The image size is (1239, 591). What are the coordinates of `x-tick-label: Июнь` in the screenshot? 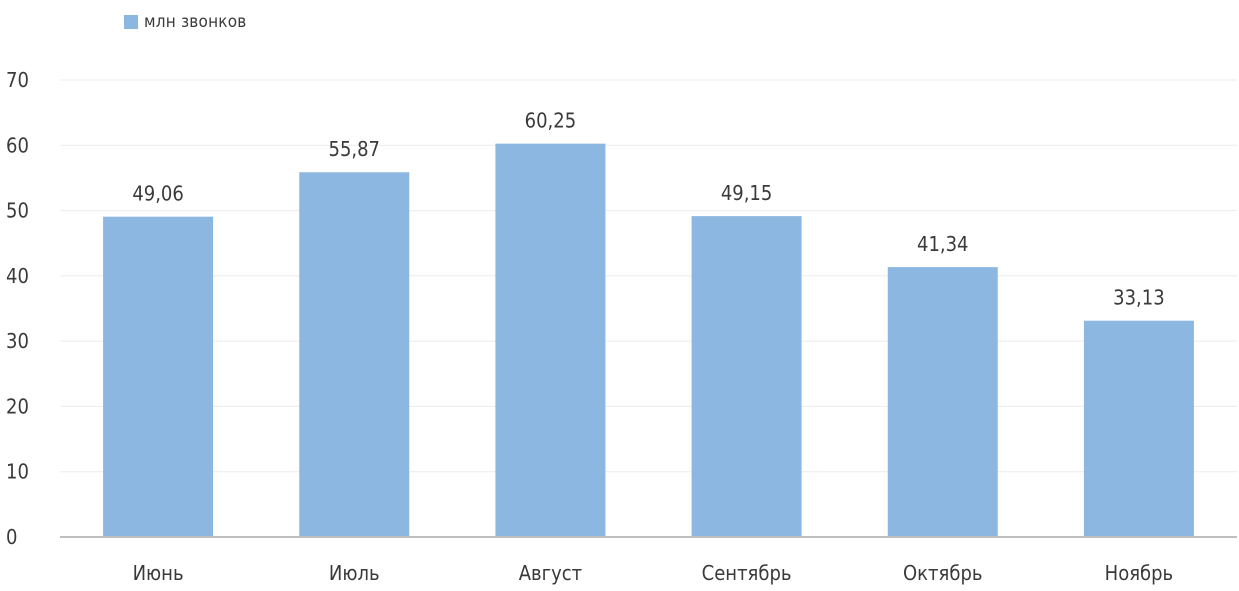 It's located at (158, 573).